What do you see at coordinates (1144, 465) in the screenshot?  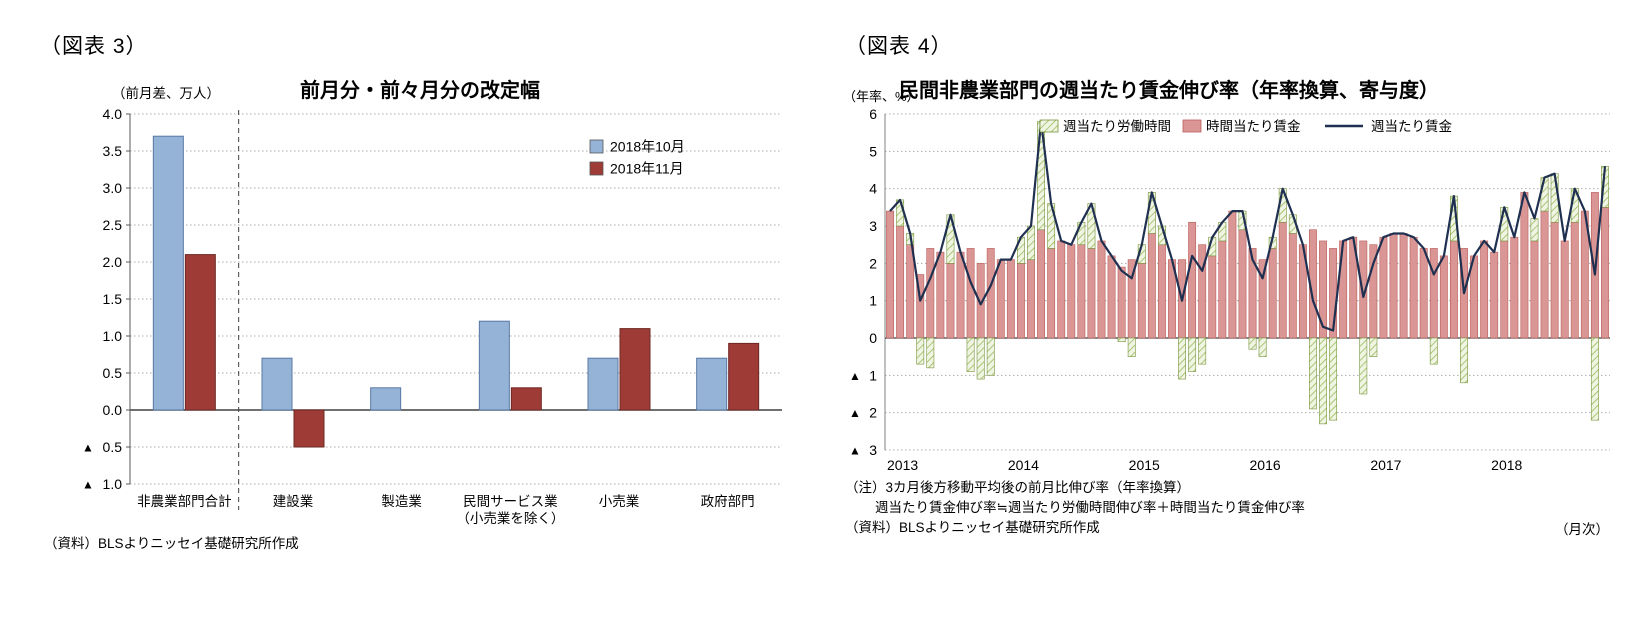 I see `svg-text: 2015` at bounding box center [1144, 465].